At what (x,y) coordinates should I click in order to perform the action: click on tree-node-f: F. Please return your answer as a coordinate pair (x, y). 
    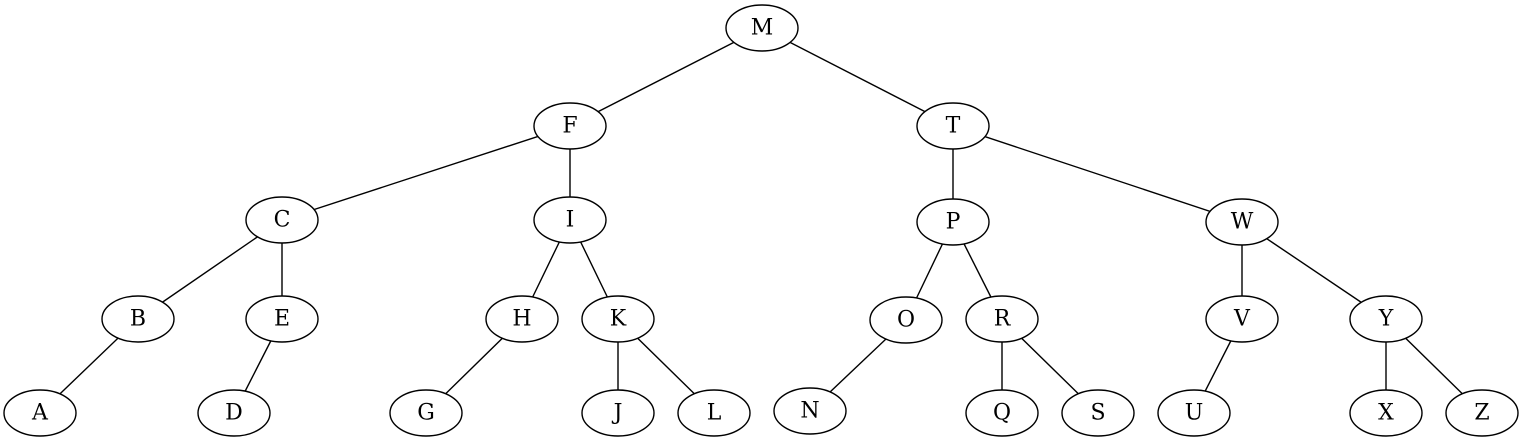
    Looking at the image, I should click on (570, 126).